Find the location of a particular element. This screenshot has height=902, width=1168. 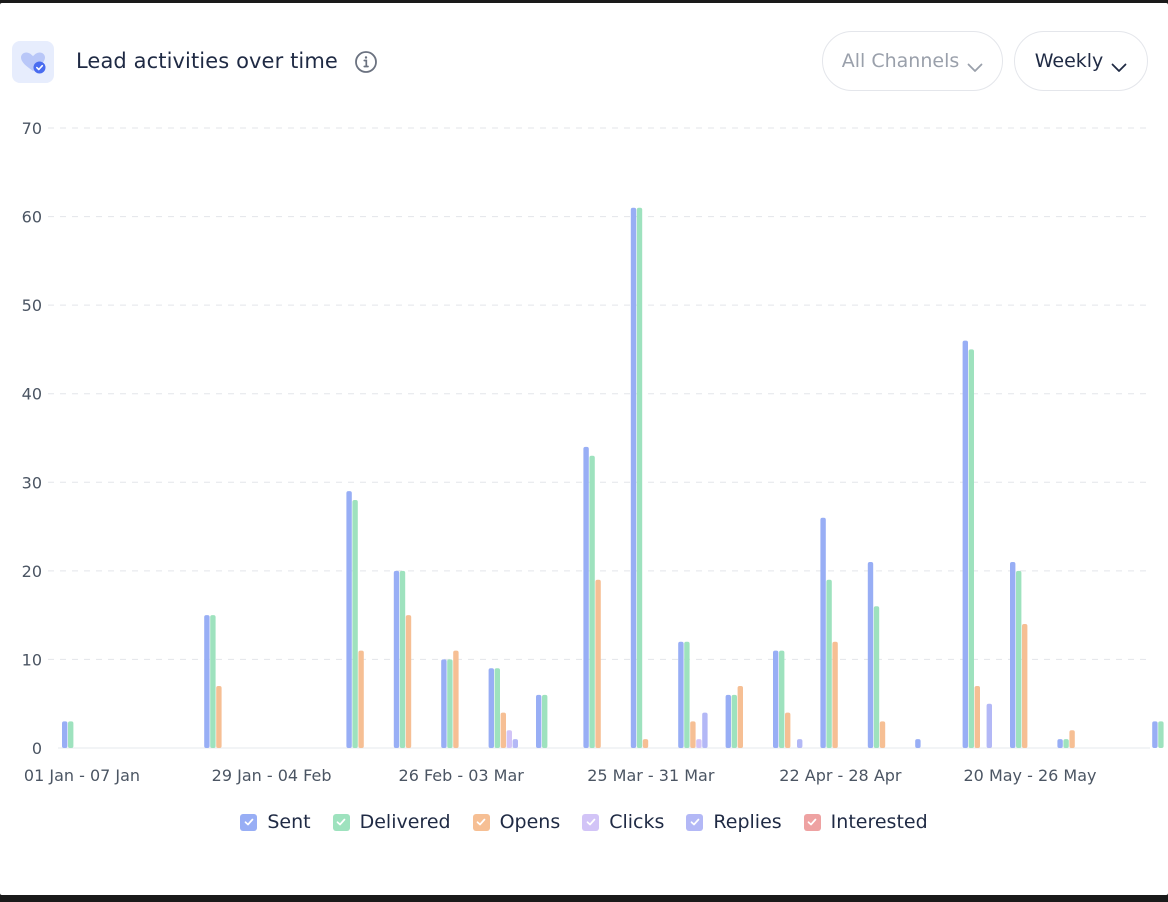

x-tick-label: 26 Feb - 03 Mar is located at coordinates (462, 775).